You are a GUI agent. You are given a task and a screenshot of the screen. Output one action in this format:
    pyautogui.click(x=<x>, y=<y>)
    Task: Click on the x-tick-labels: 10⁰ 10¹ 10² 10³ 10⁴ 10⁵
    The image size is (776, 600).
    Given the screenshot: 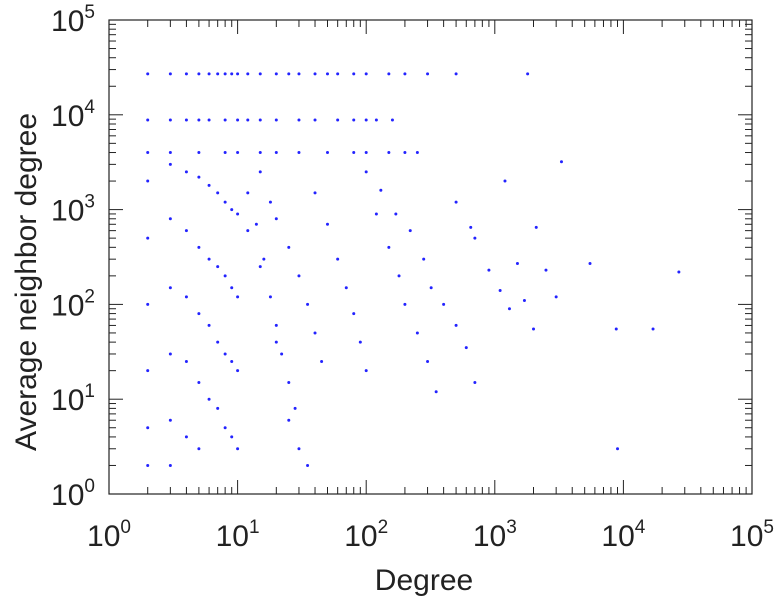 What is the action you would take?
    pyautogui.click(x=430, y=535)
    